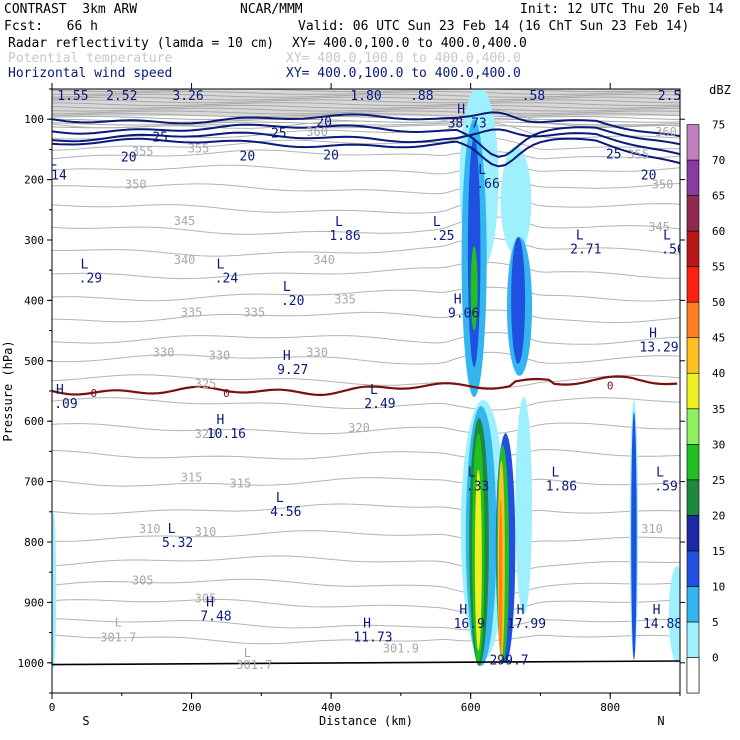 Image resolution: width=740 pixels, height=740 pixels. Describe the element at coordinates (59, 176) in the screenshot. I see `extremum-value: 14` at that location.